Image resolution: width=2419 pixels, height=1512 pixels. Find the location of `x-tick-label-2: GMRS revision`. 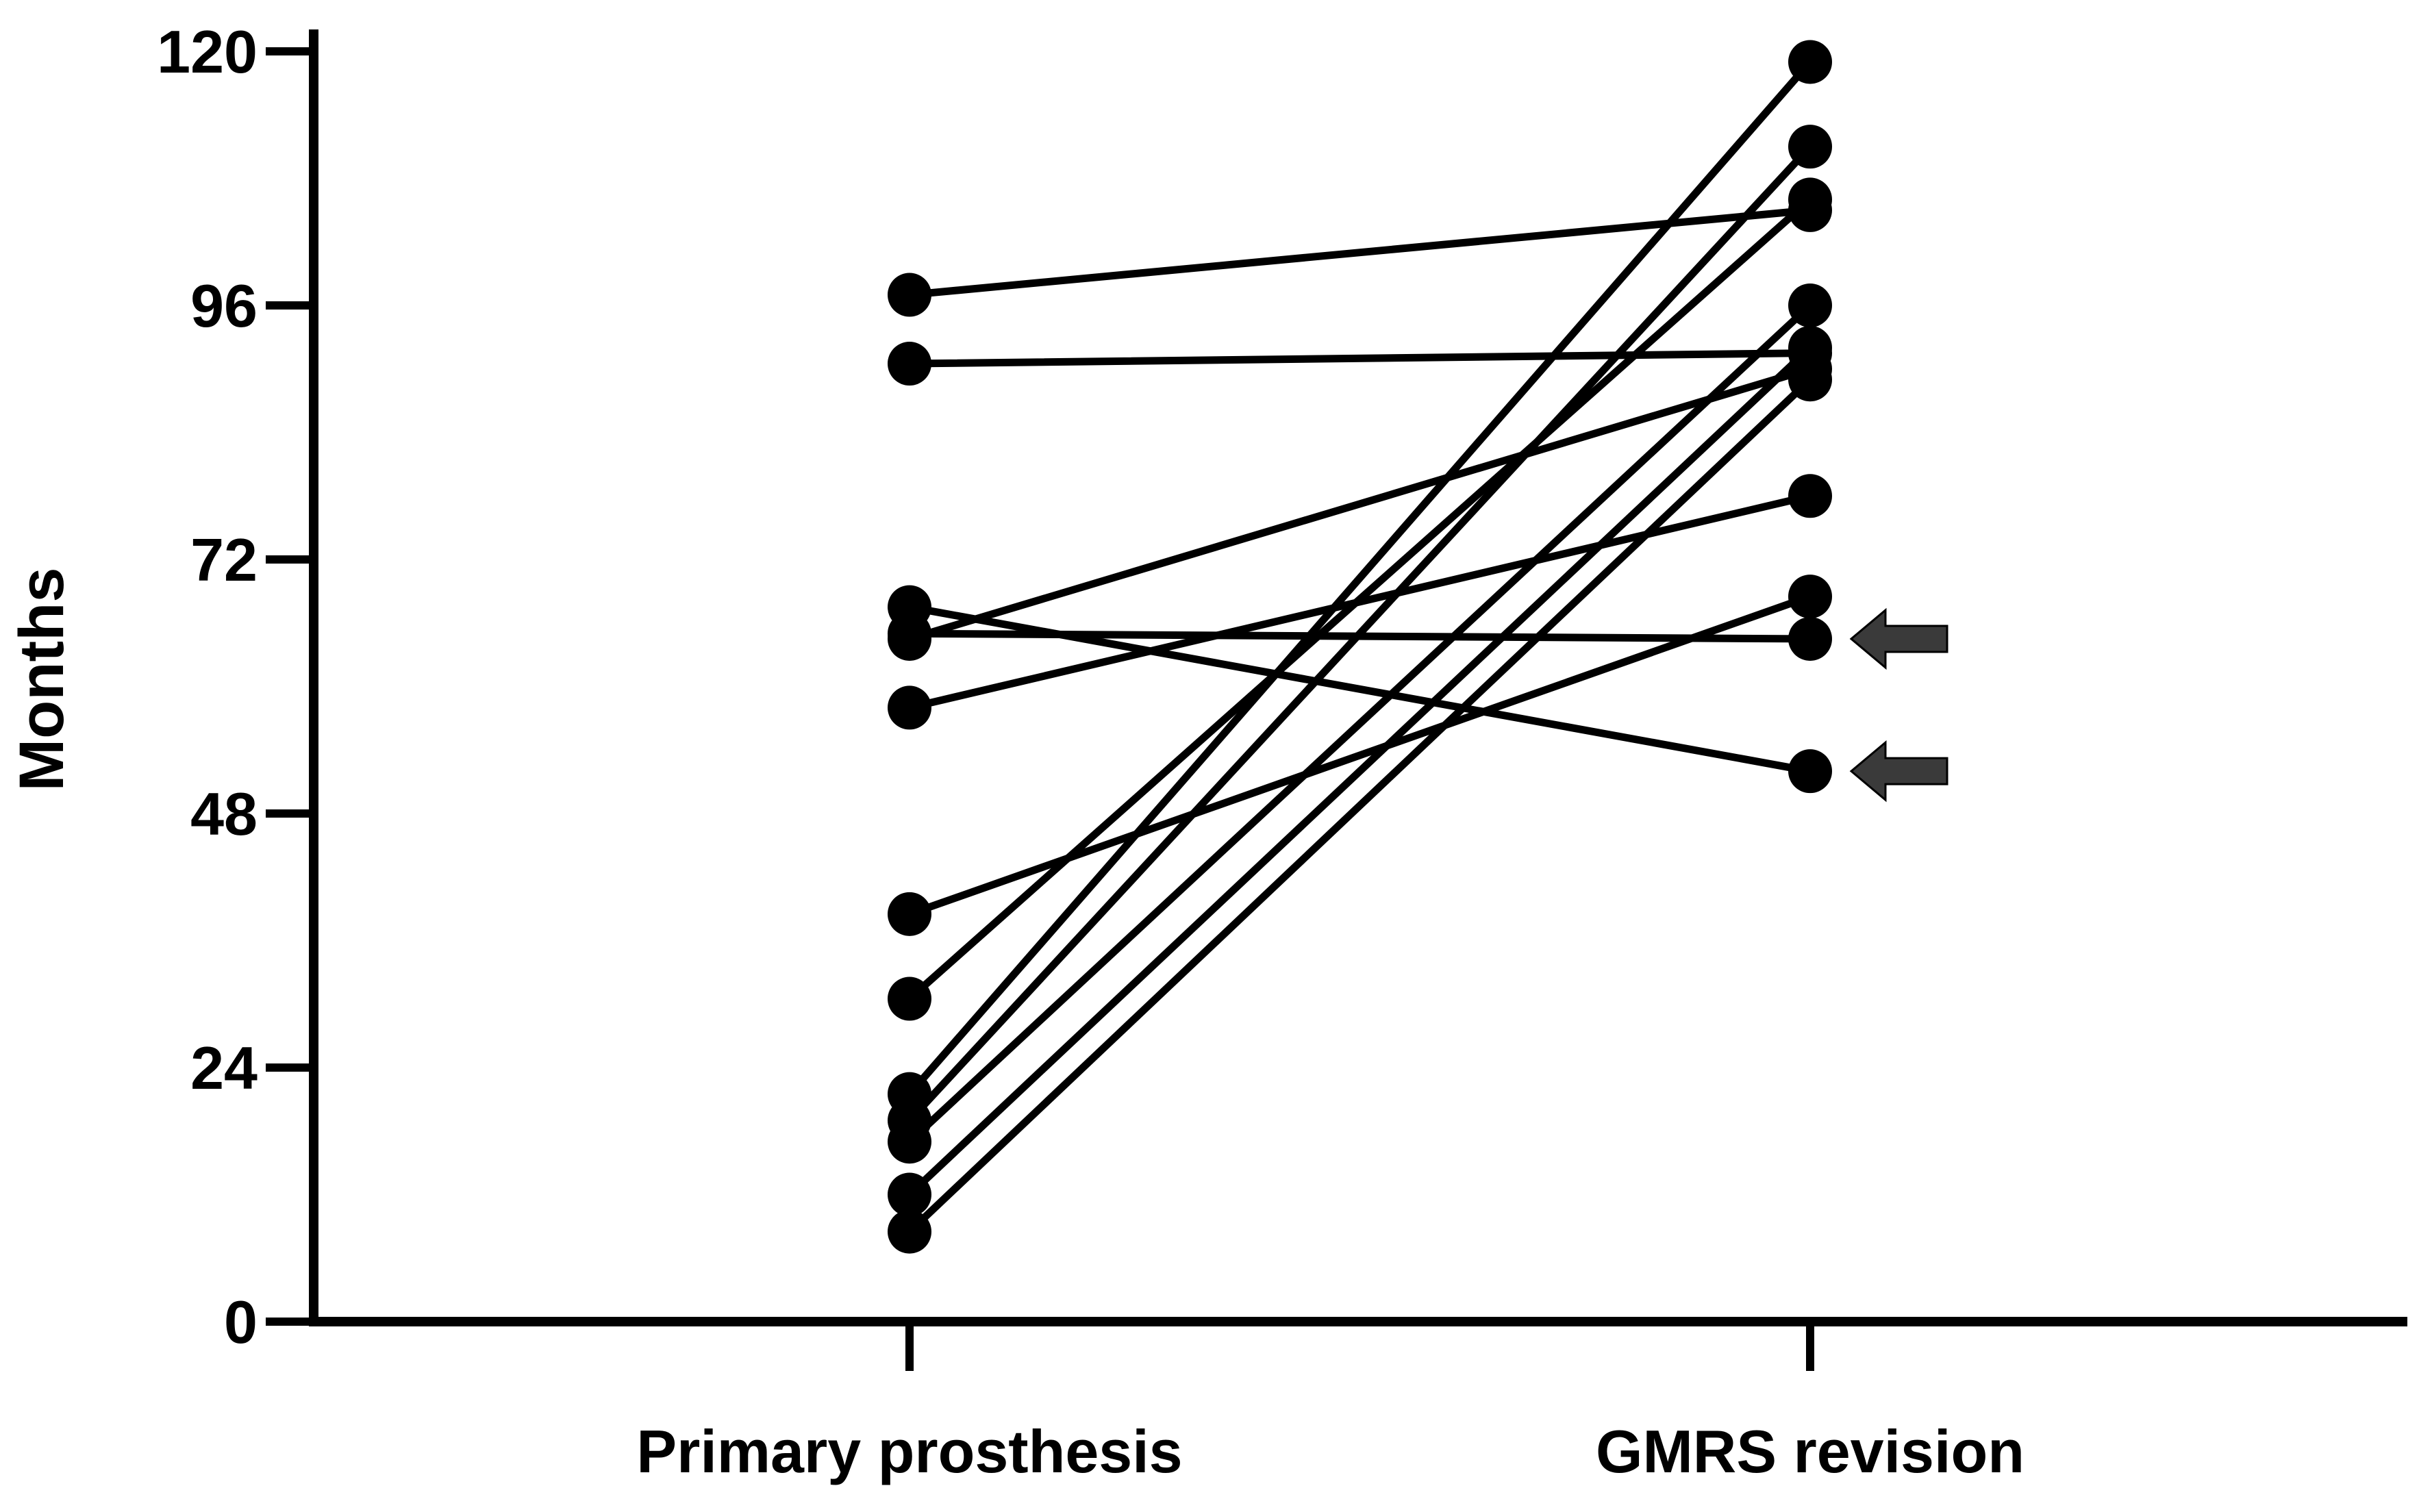

x-tick-label-2: GMRS revision is located at coordinates (1810, 1452).